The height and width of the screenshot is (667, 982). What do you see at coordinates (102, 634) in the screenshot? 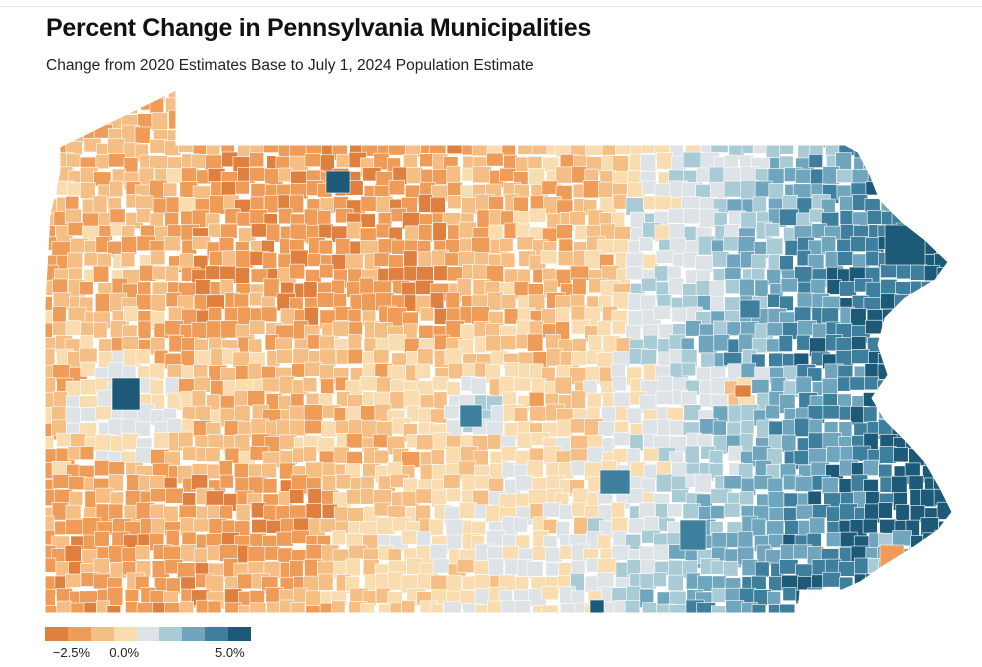
I see `legend-swatch` at bounding box center [102, 634].